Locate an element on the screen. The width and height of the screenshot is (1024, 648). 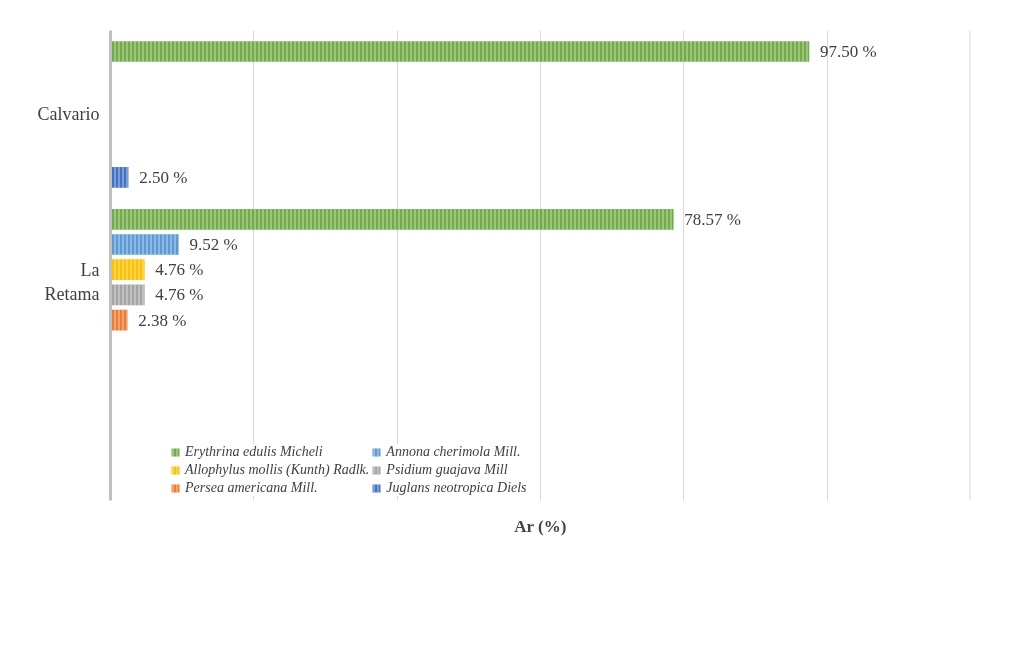
legend-label: Annona cherimola Mill. is located at coordinates (453, 452).